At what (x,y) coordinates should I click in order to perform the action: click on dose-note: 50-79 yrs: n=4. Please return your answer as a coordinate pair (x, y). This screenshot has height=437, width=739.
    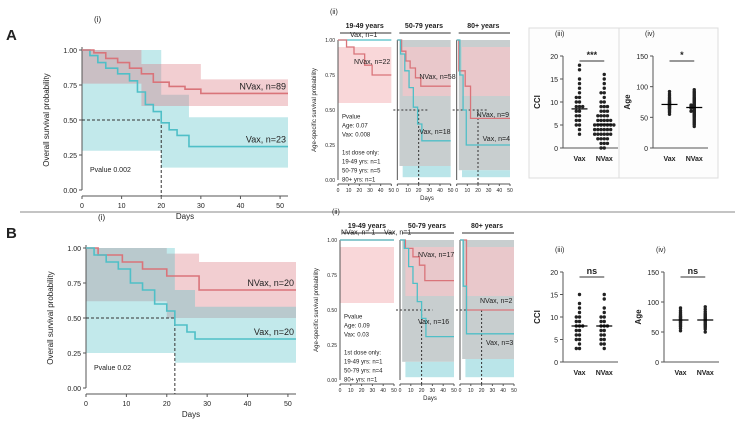
    Looking at the image, I should click on (363, 371).